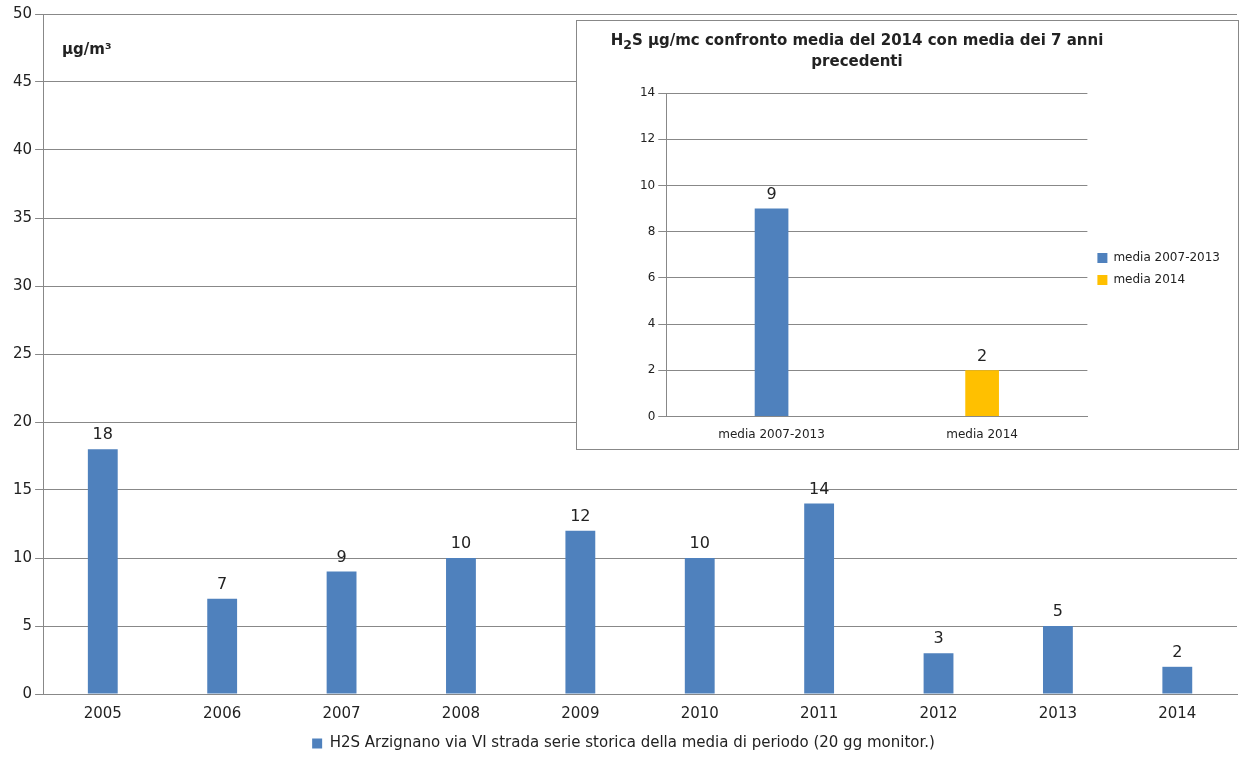 This screenshot has width=1239, height=767. Describe the element at coordinates (27, 624) in the screenshot. I see `y-tick-label: 5` at that location.